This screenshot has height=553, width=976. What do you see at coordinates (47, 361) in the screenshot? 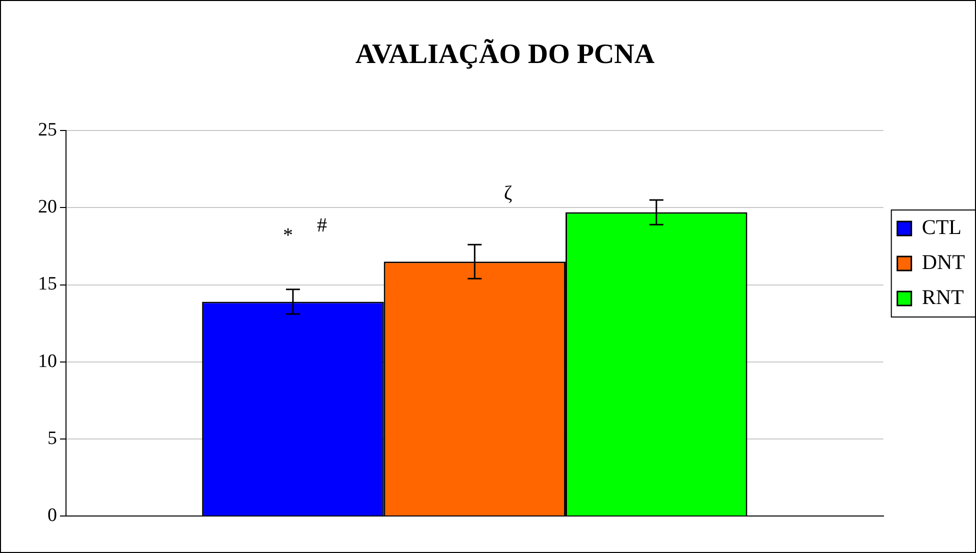
I see `y-tick-label: 10` at bounding box center [47, 361].